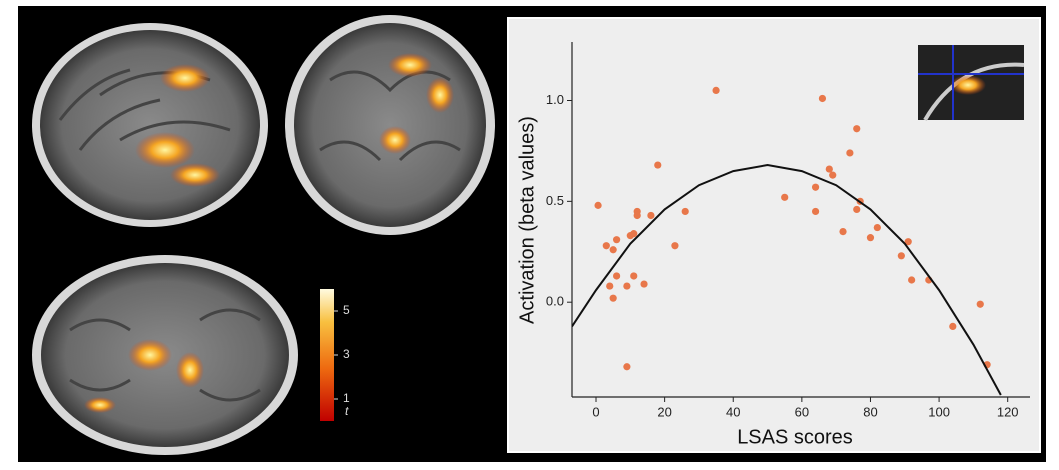 The width and height of the screenshot is (1059, 470). I want to click on y-axis-title: Activation (beta values), so click(527, 220).